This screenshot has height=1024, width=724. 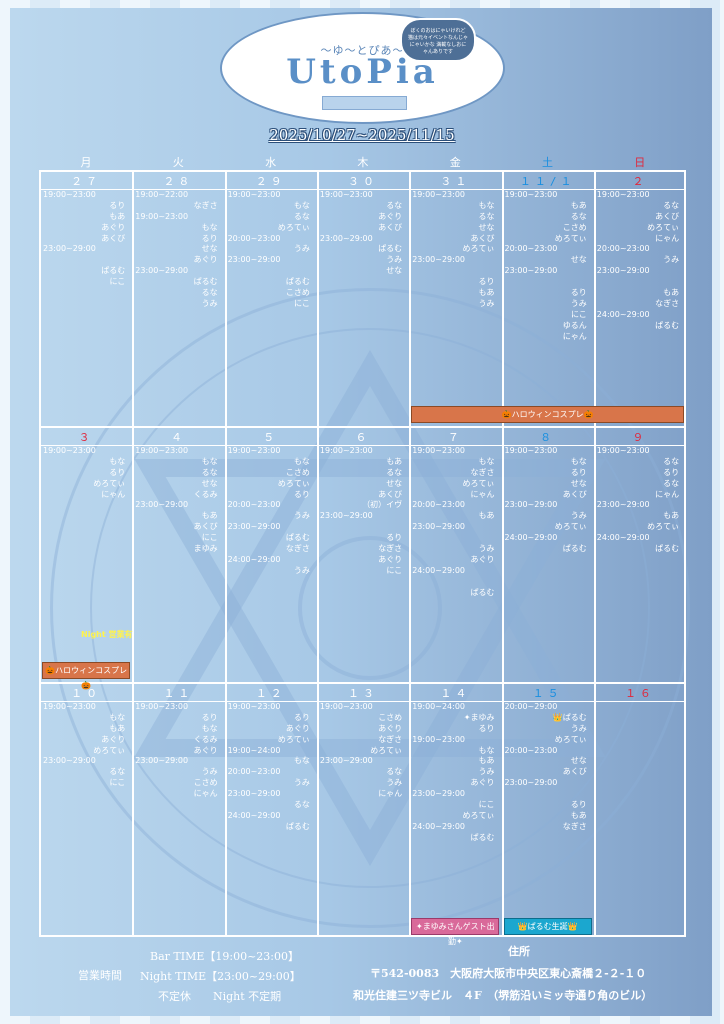 What do you see at coordinates (270, 181) in the screenshot?
I see `day-number: ２９` at bounding box center [270, 181].